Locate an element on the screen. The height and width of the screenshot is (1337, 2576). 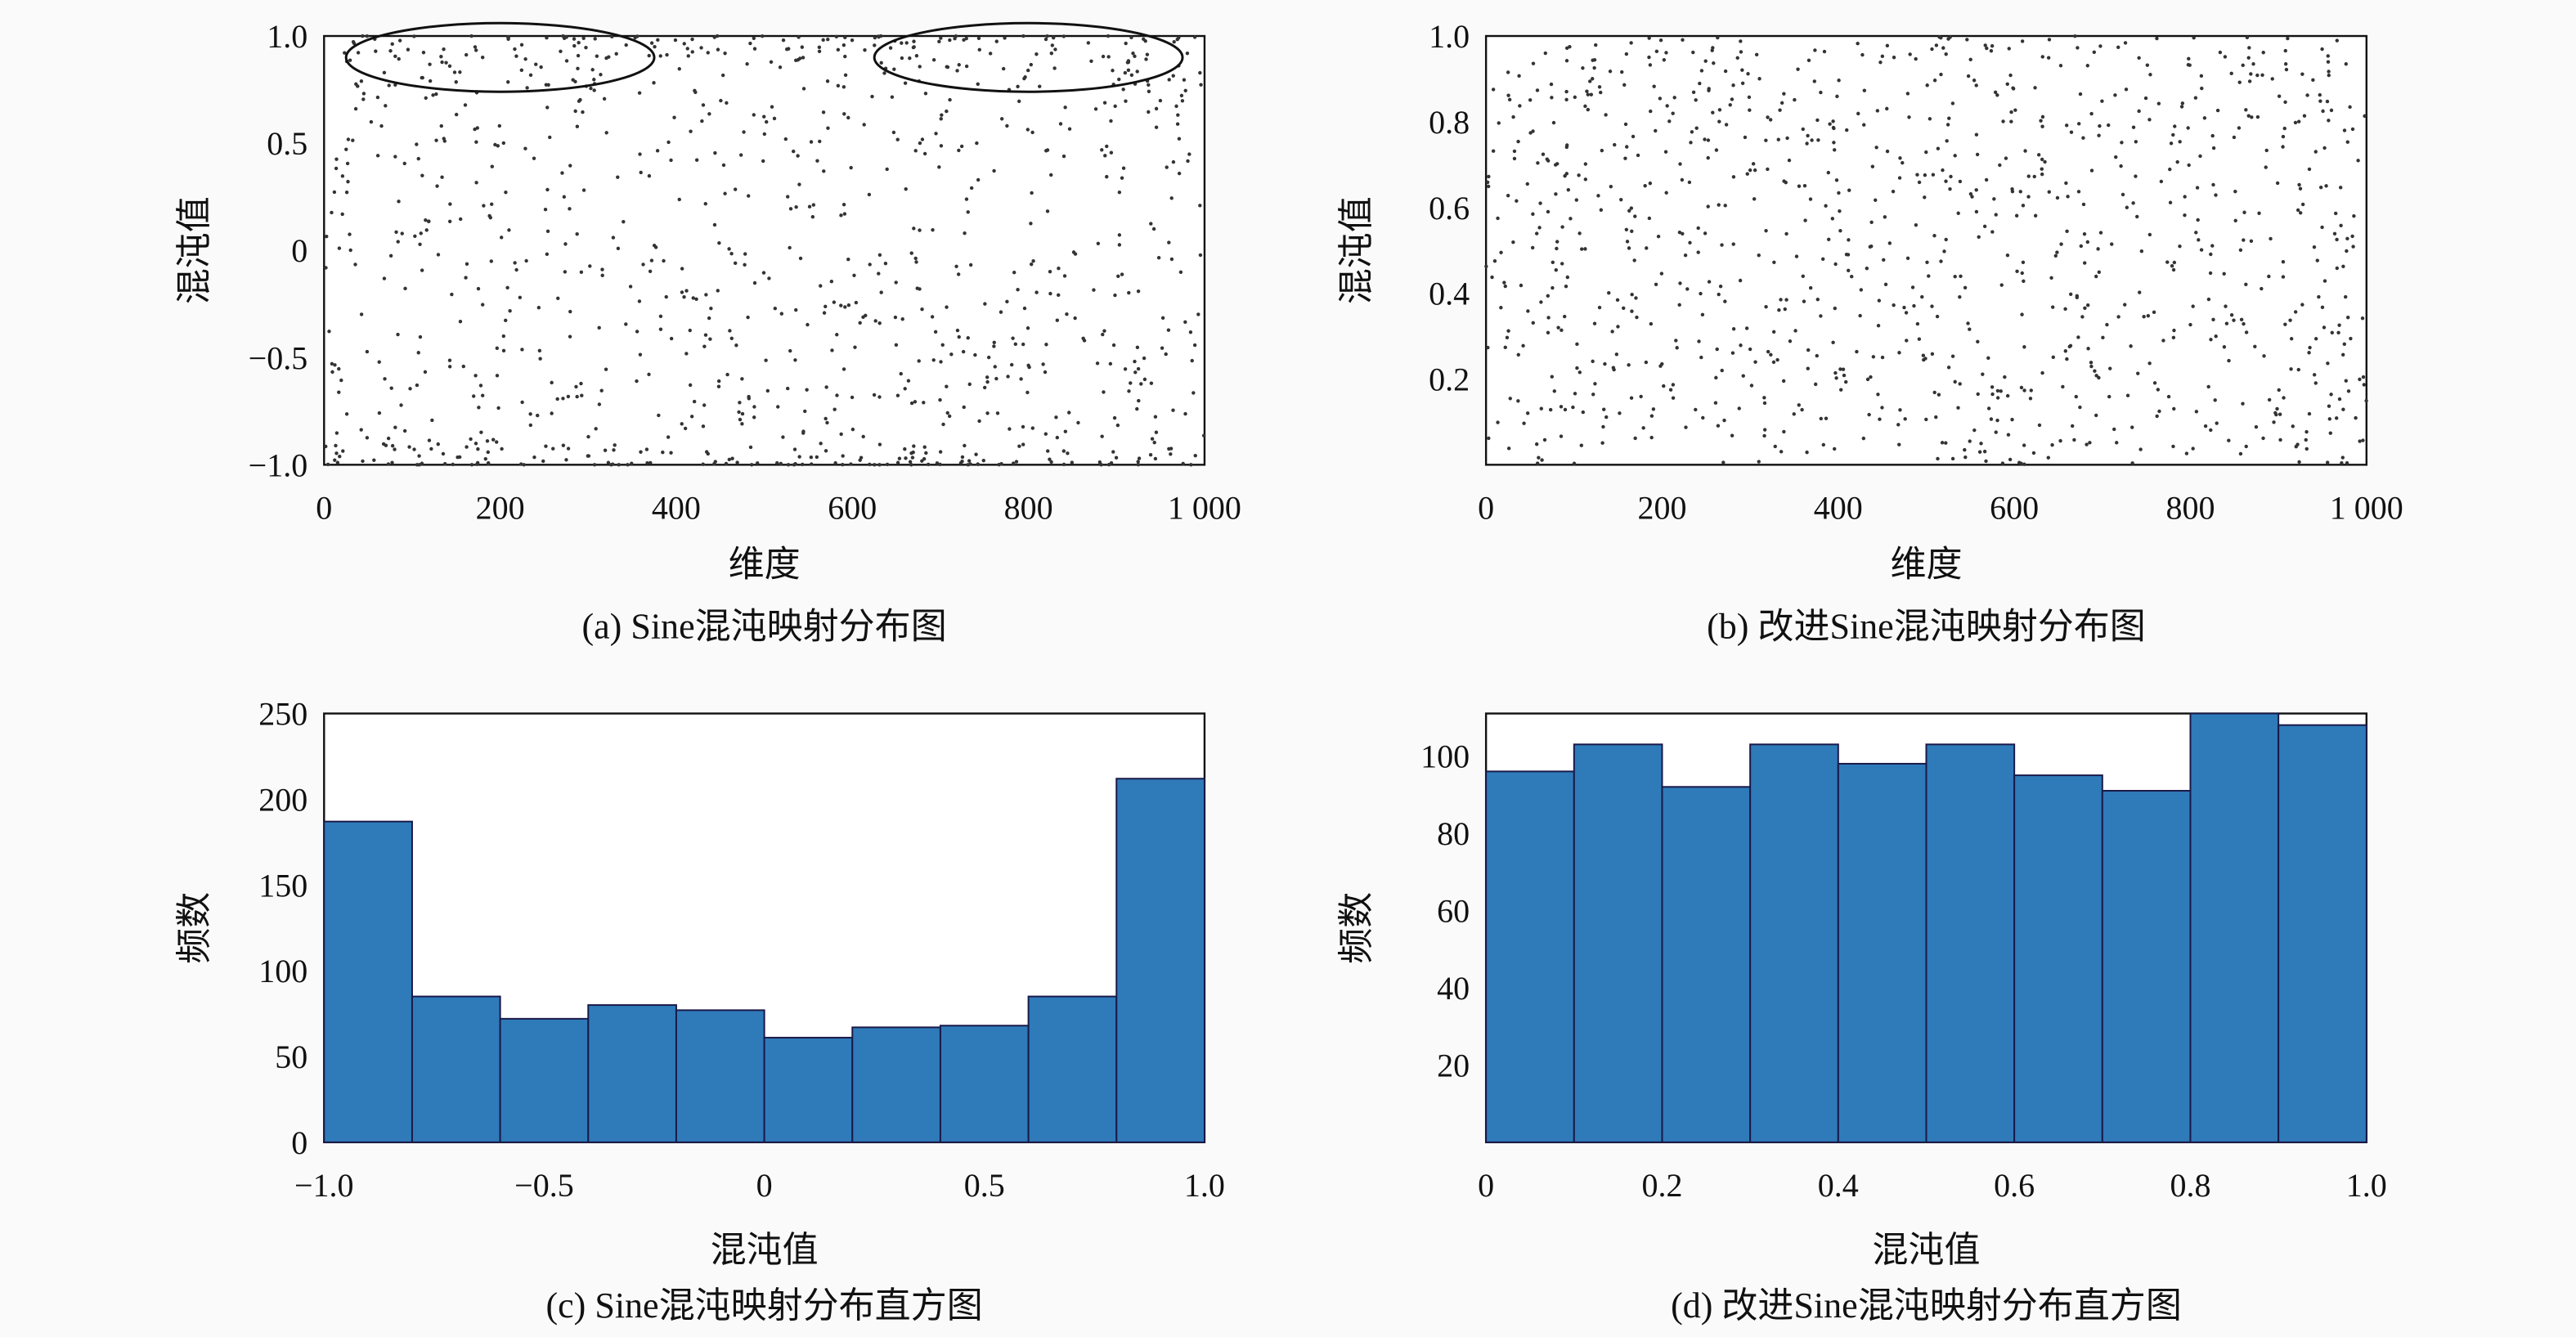
y-tick-label: −1.0 is located at coordinates (278, 464).